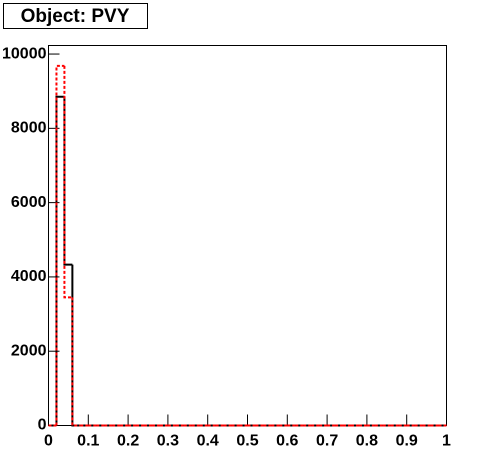 This screenshot has width=496, height=472. What do you see at coordinates (29, 202) in the screenshot?
I see `y-tick-label: 6000` at bounding box center [29, 202].